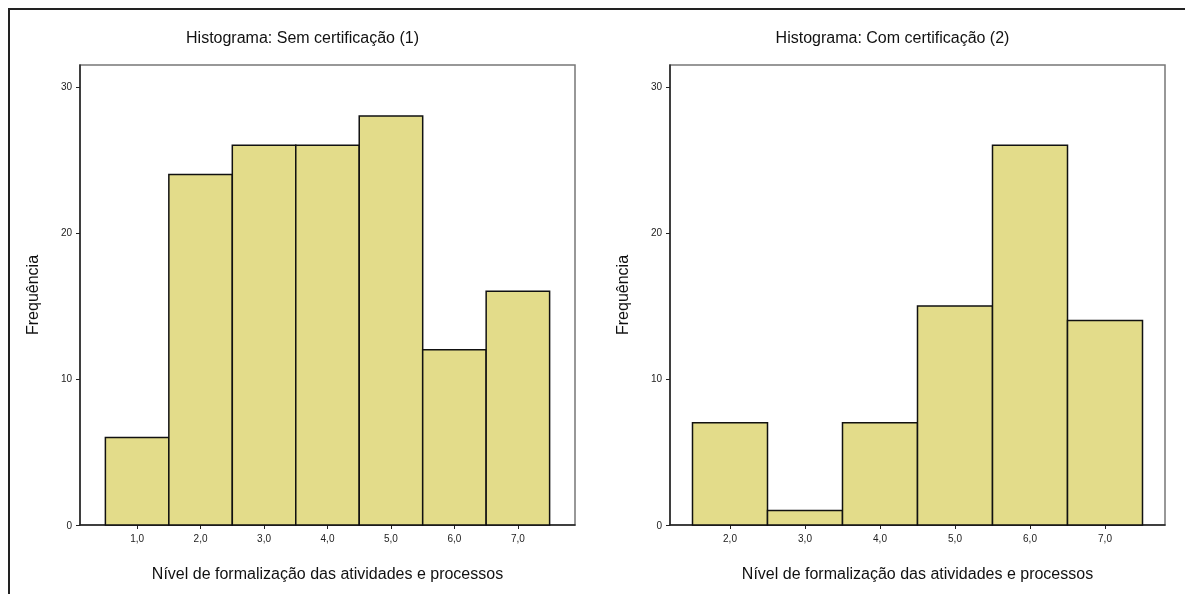 Image resolution: width=1189 pixels, height=594 pixels. What do you see at coordinates (137, 538) in the screenshot?
I see `x-tick-label: 1,0` at bounding box center [137, 538].